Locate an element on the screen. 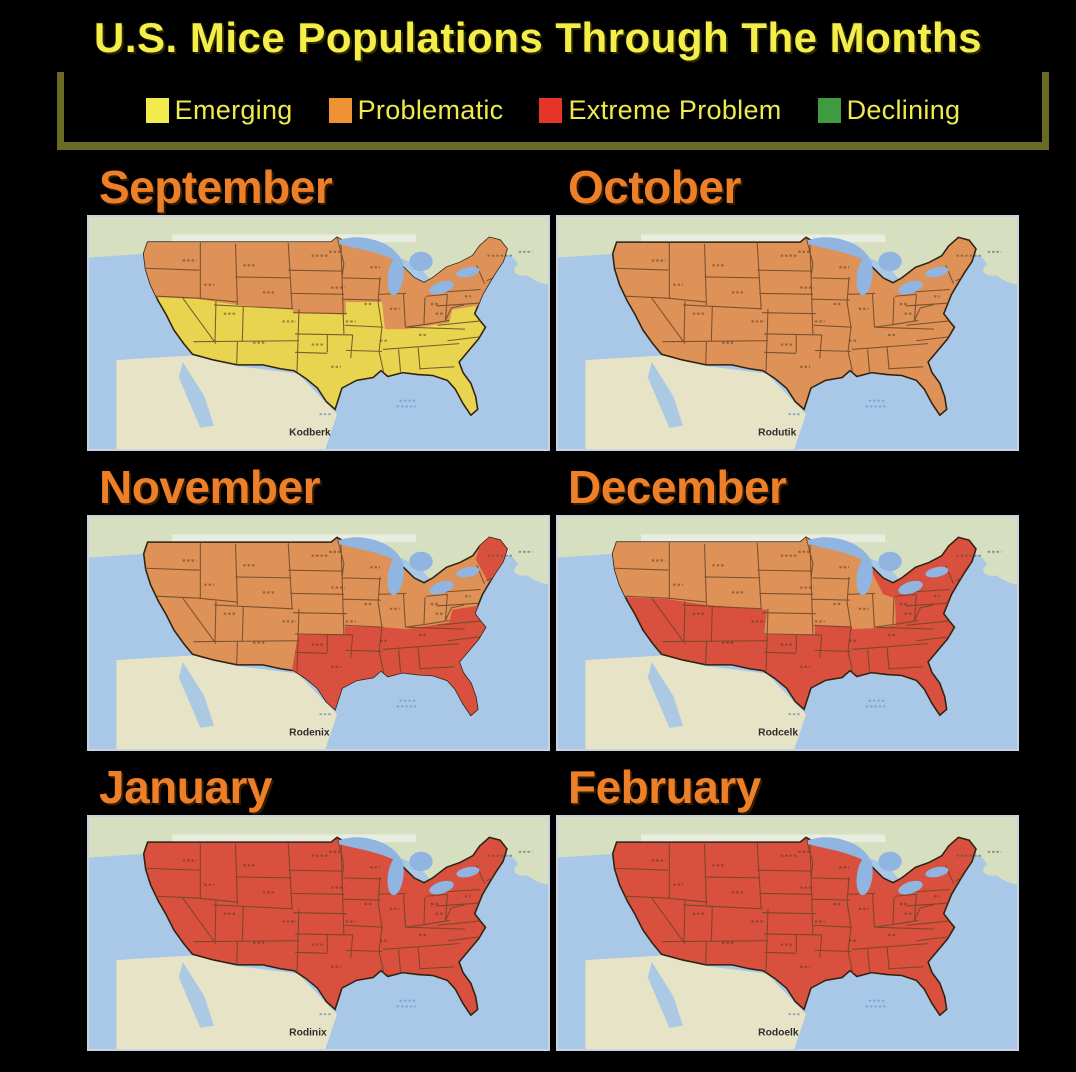 The height and width of the screenshot is (1072, 1076). map-watermark: Rodoelk is located at coordinates (778, 1032).